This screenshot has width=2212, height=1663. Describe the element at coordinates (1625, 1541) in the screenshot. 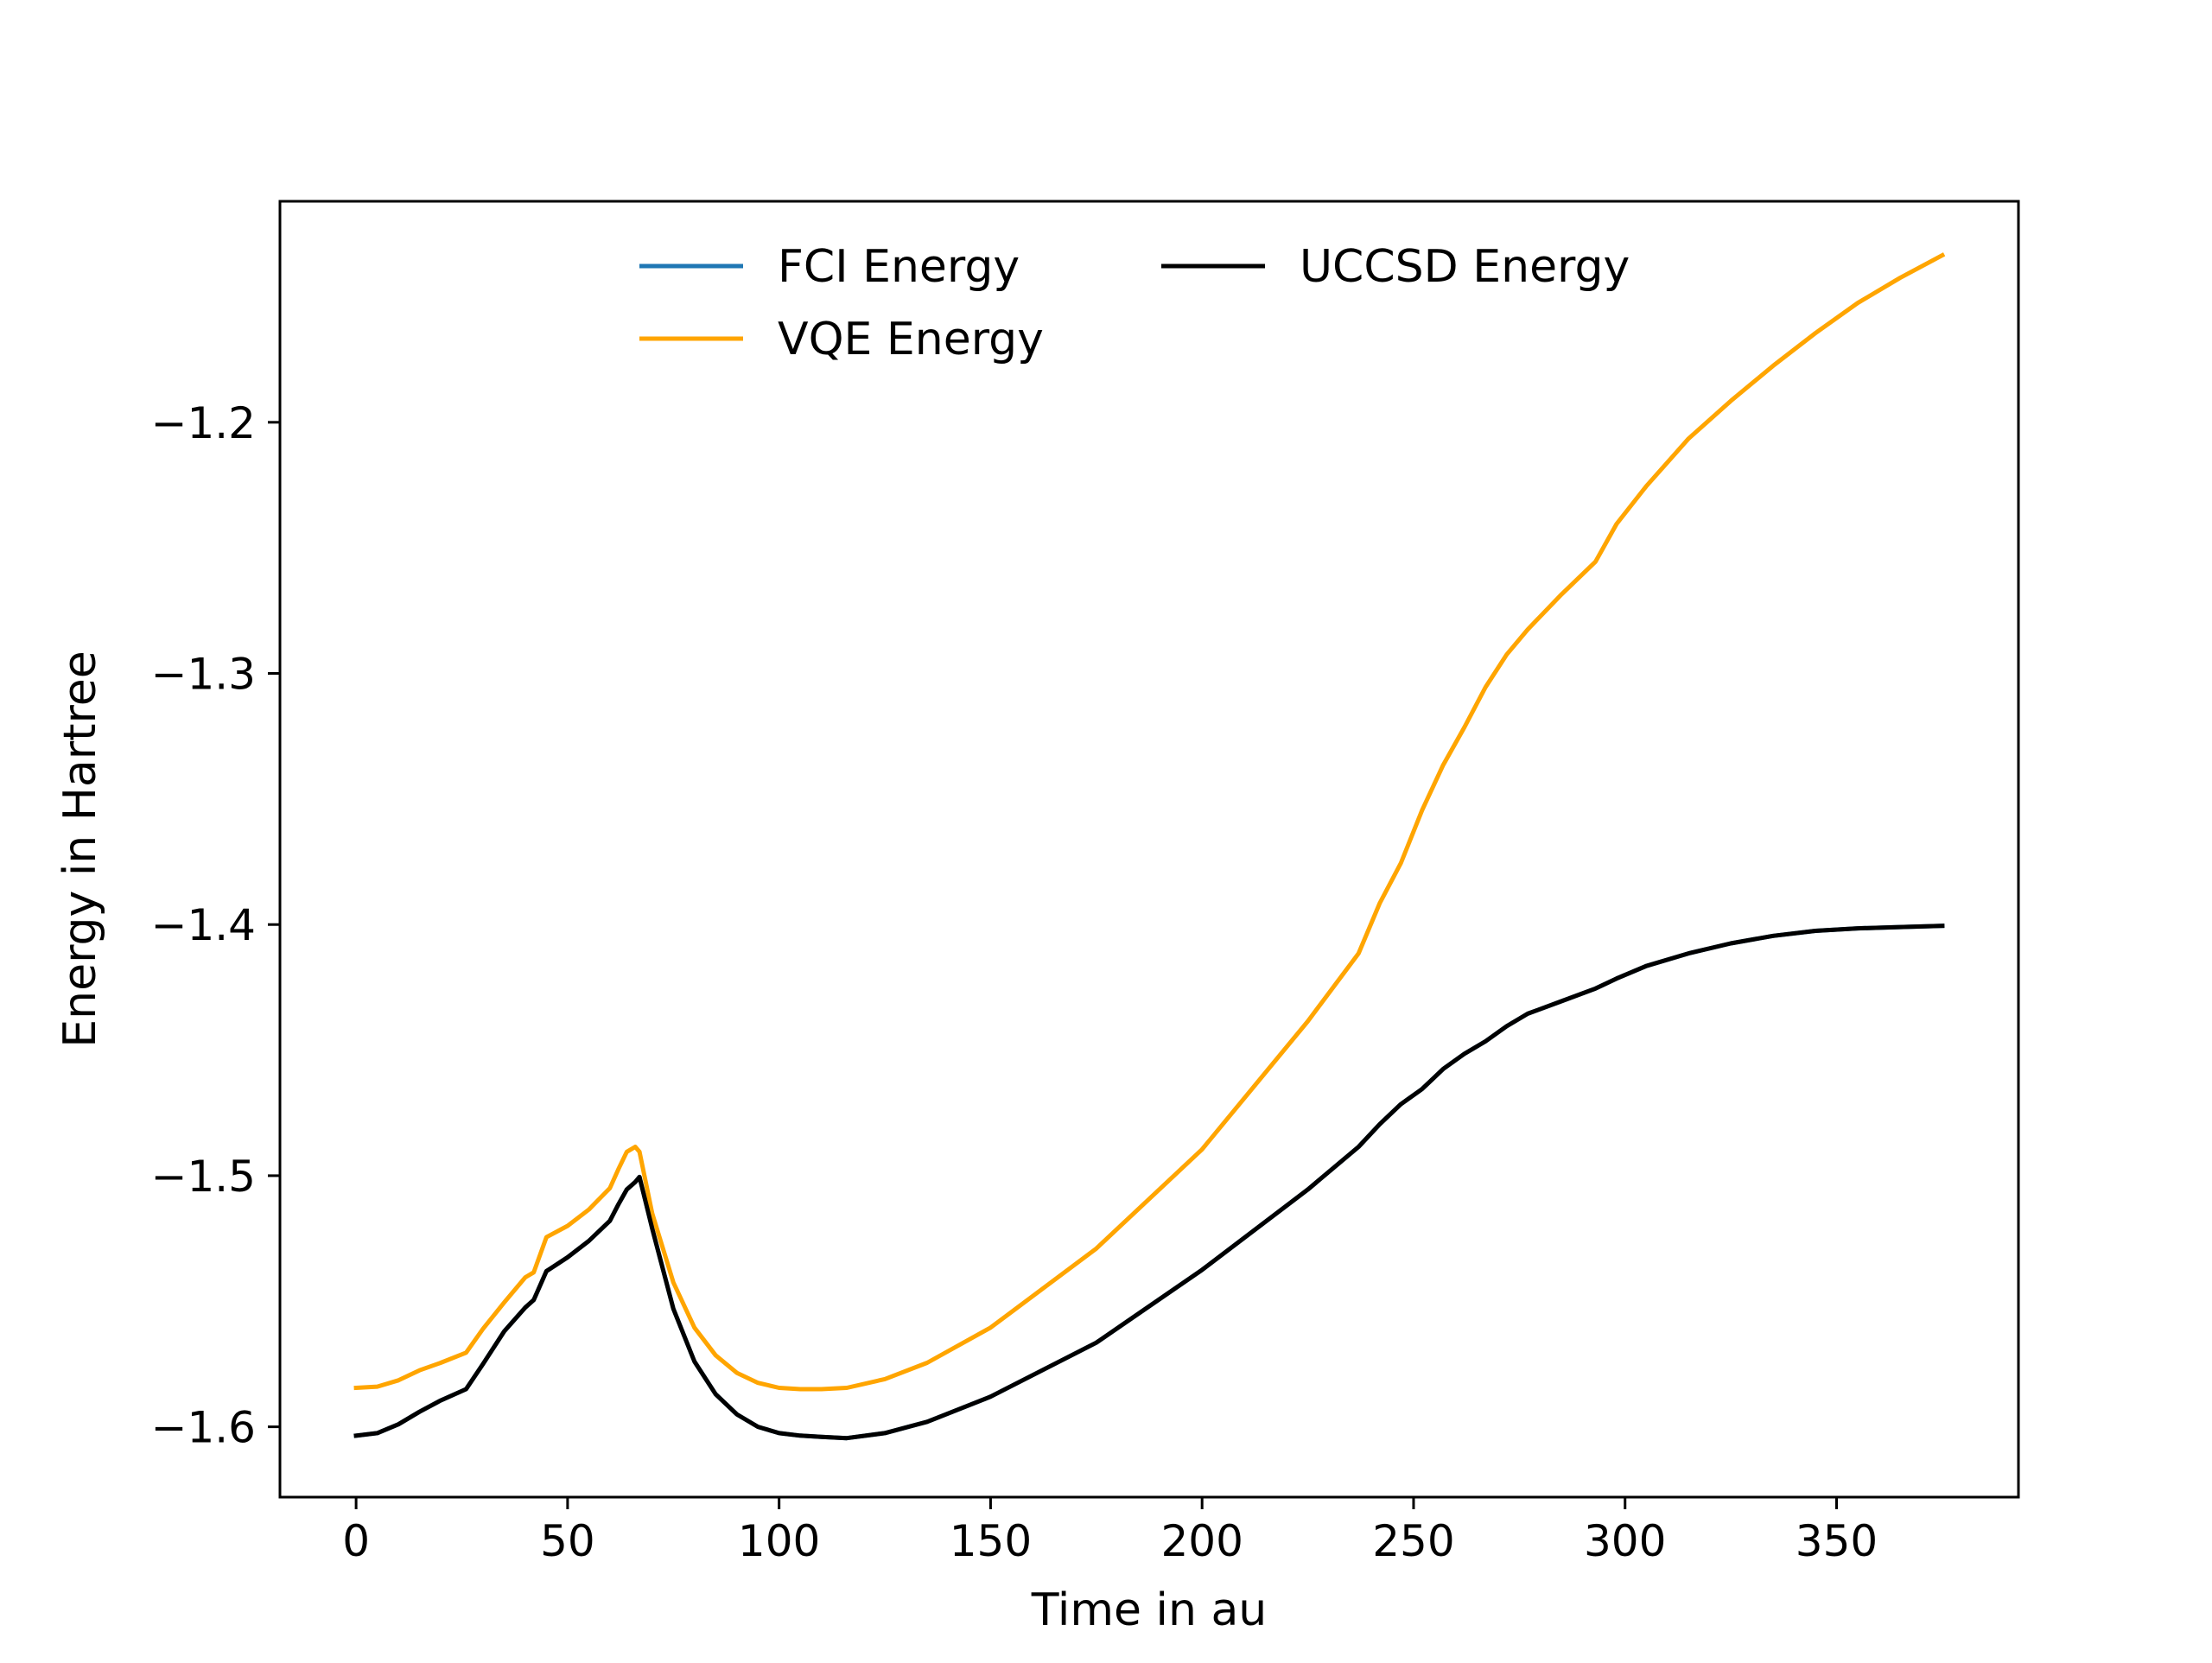

I see `x-tick-label: 300` at that location.